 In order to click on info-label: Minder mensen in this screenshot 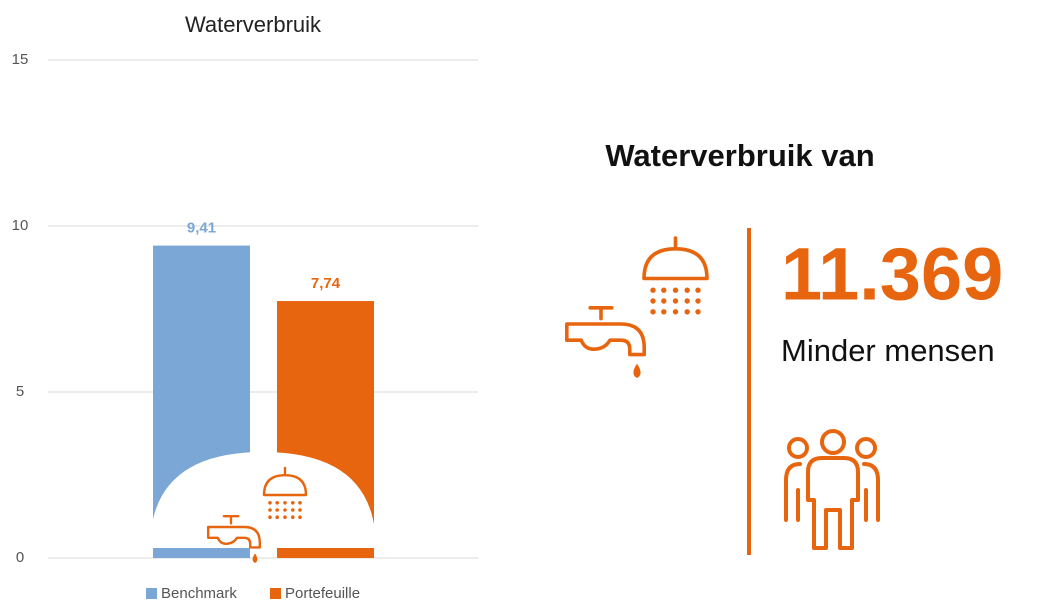, I will do `click(888, 350)`.